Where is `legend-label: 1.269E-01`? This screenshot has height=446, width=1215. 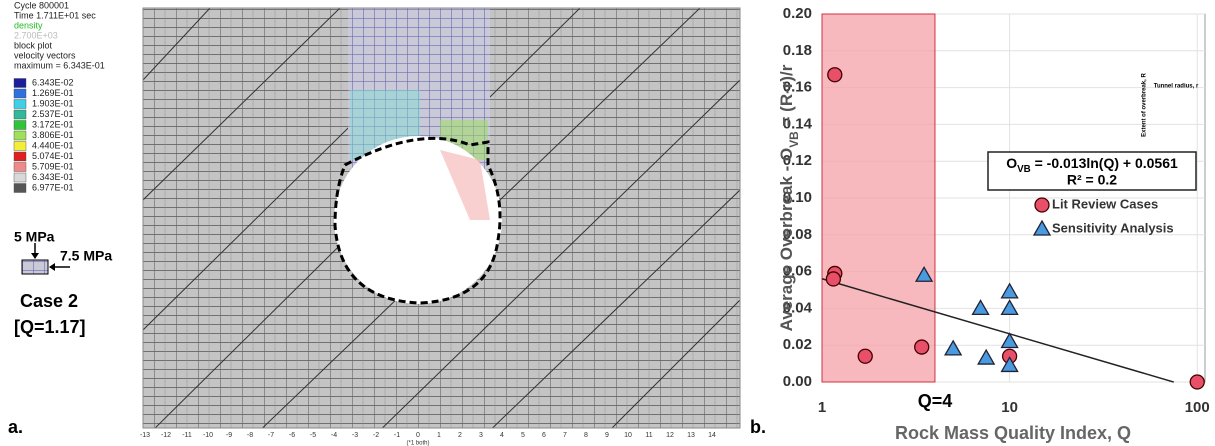 legend-label: 1.269E-01 is located at coordinates (53, 93).